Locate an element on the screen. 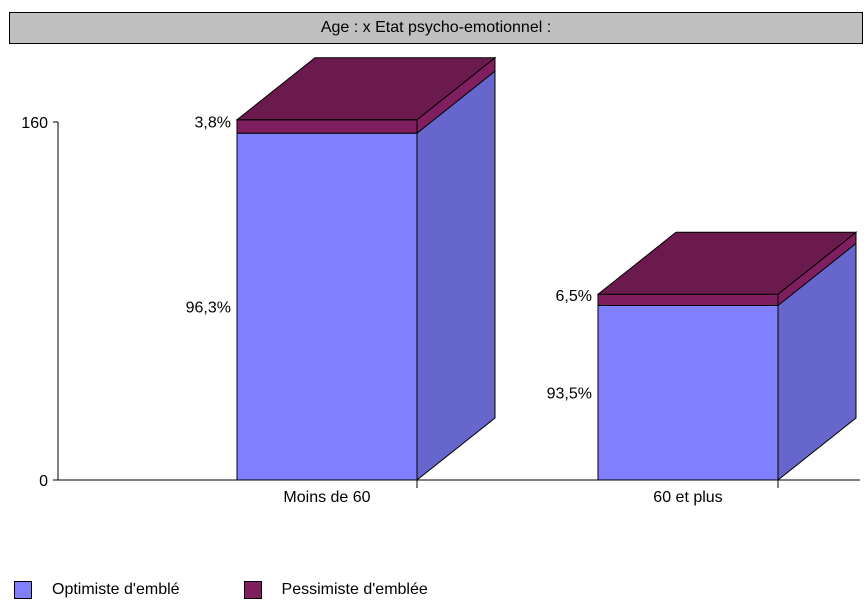  data-label-pessimiste: 3,8% is located at coordinates (213, 122).